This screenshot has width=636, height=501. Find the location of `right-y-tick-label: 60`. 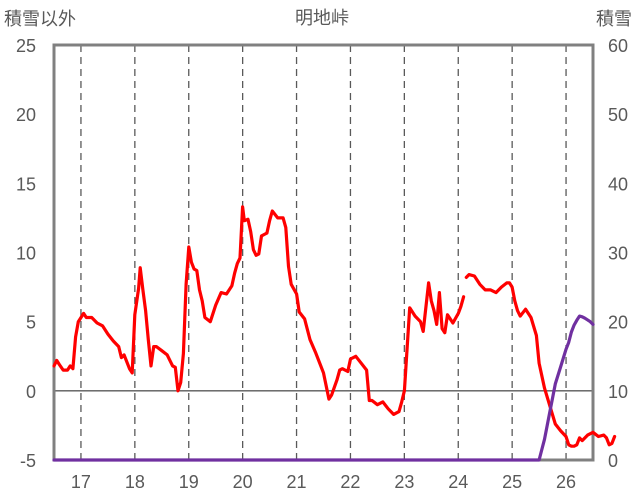

right-y-tick-label: 60 is located at coordinates (618, 46).